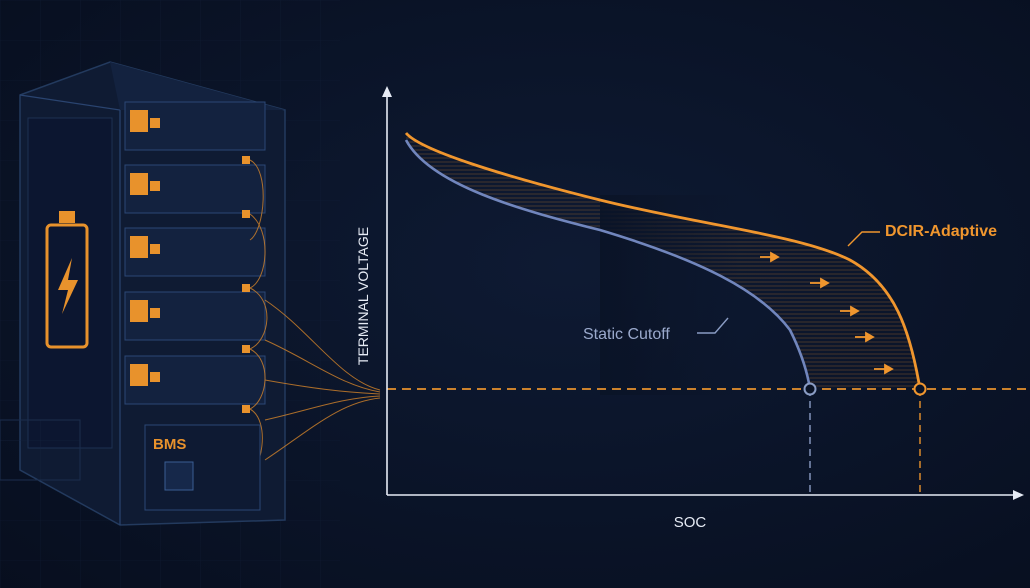  I want to click on terminals, so click(190, 261).